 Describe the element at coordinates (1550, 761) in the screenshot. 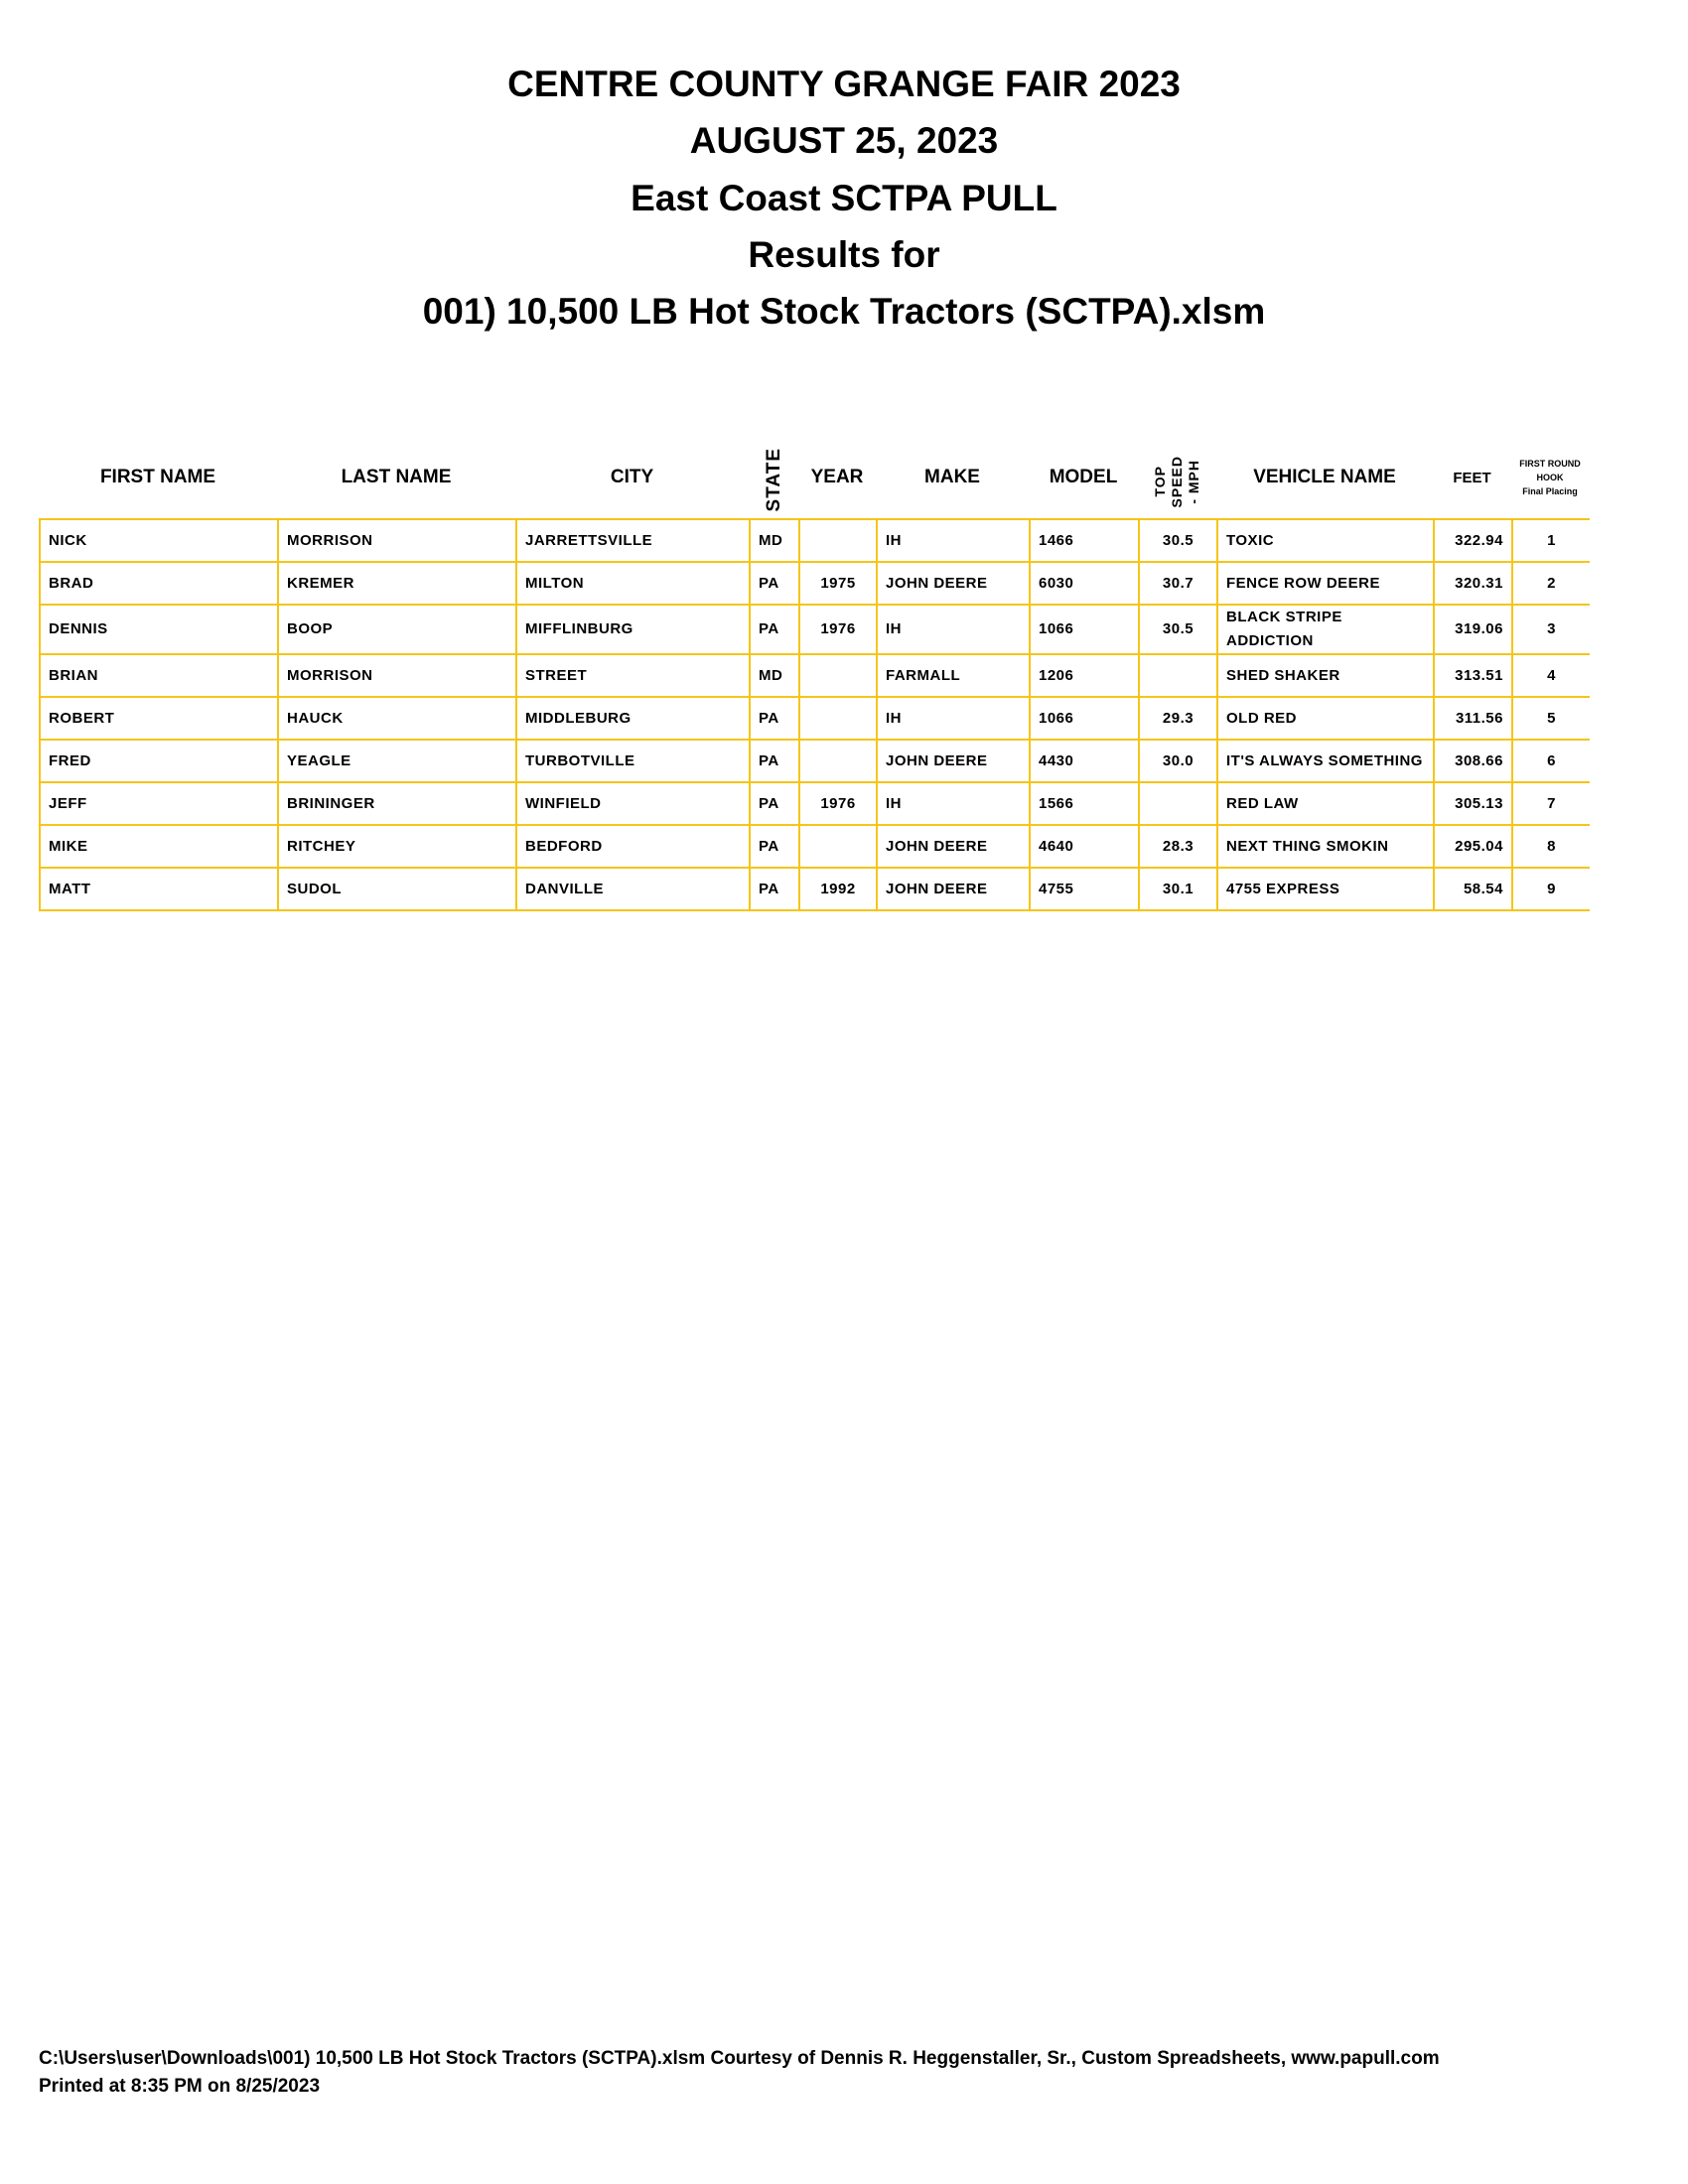

I see `cell-place: 6` at that location.